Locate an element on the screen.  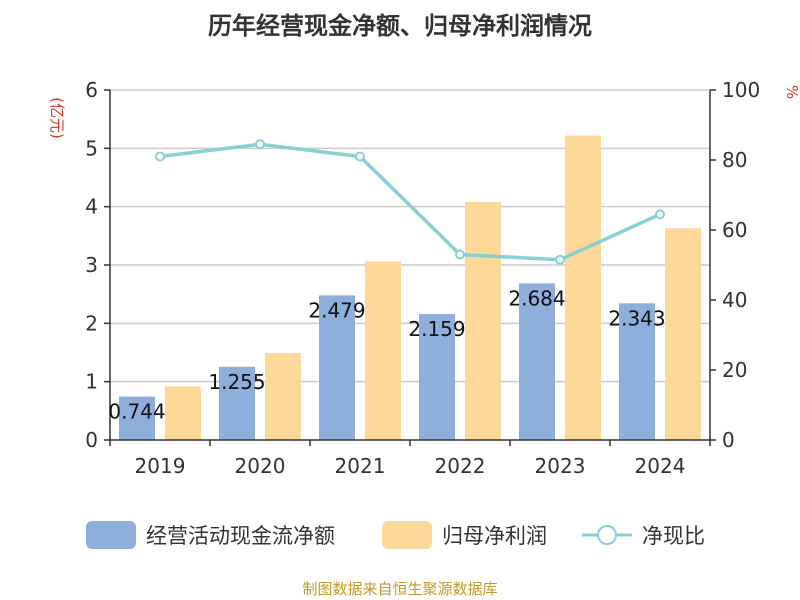
data-label: 2.479 is located at coordinates (336, 310).